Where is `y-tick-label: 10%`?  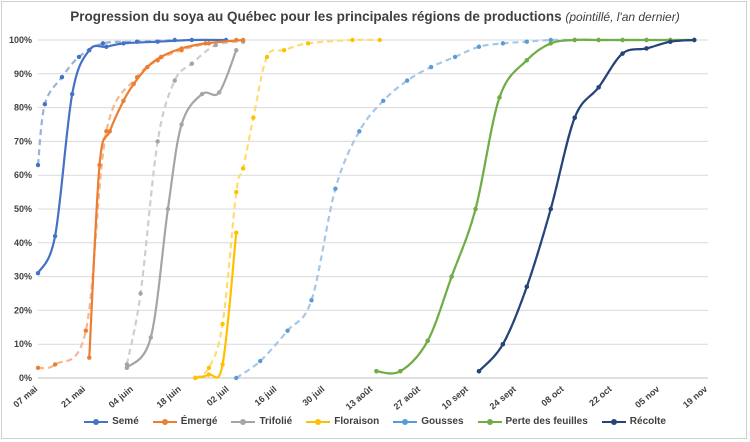
y-tick-label: 10% is located at coordinates (23, 344).